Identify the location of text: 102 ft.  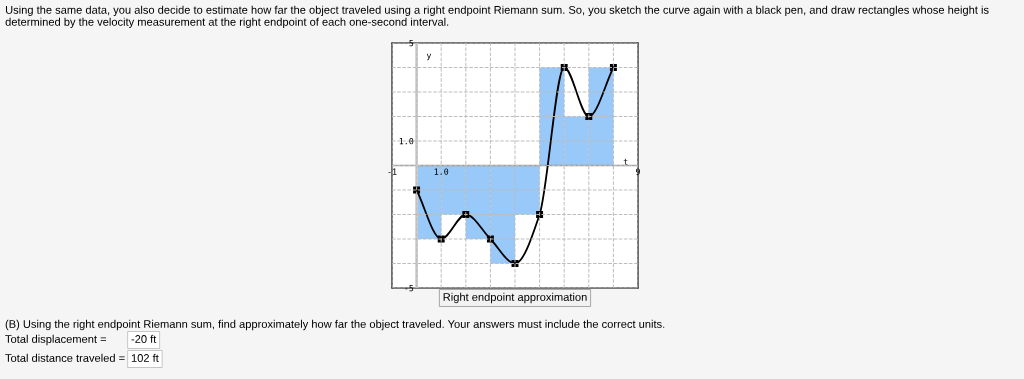
(145, 357).